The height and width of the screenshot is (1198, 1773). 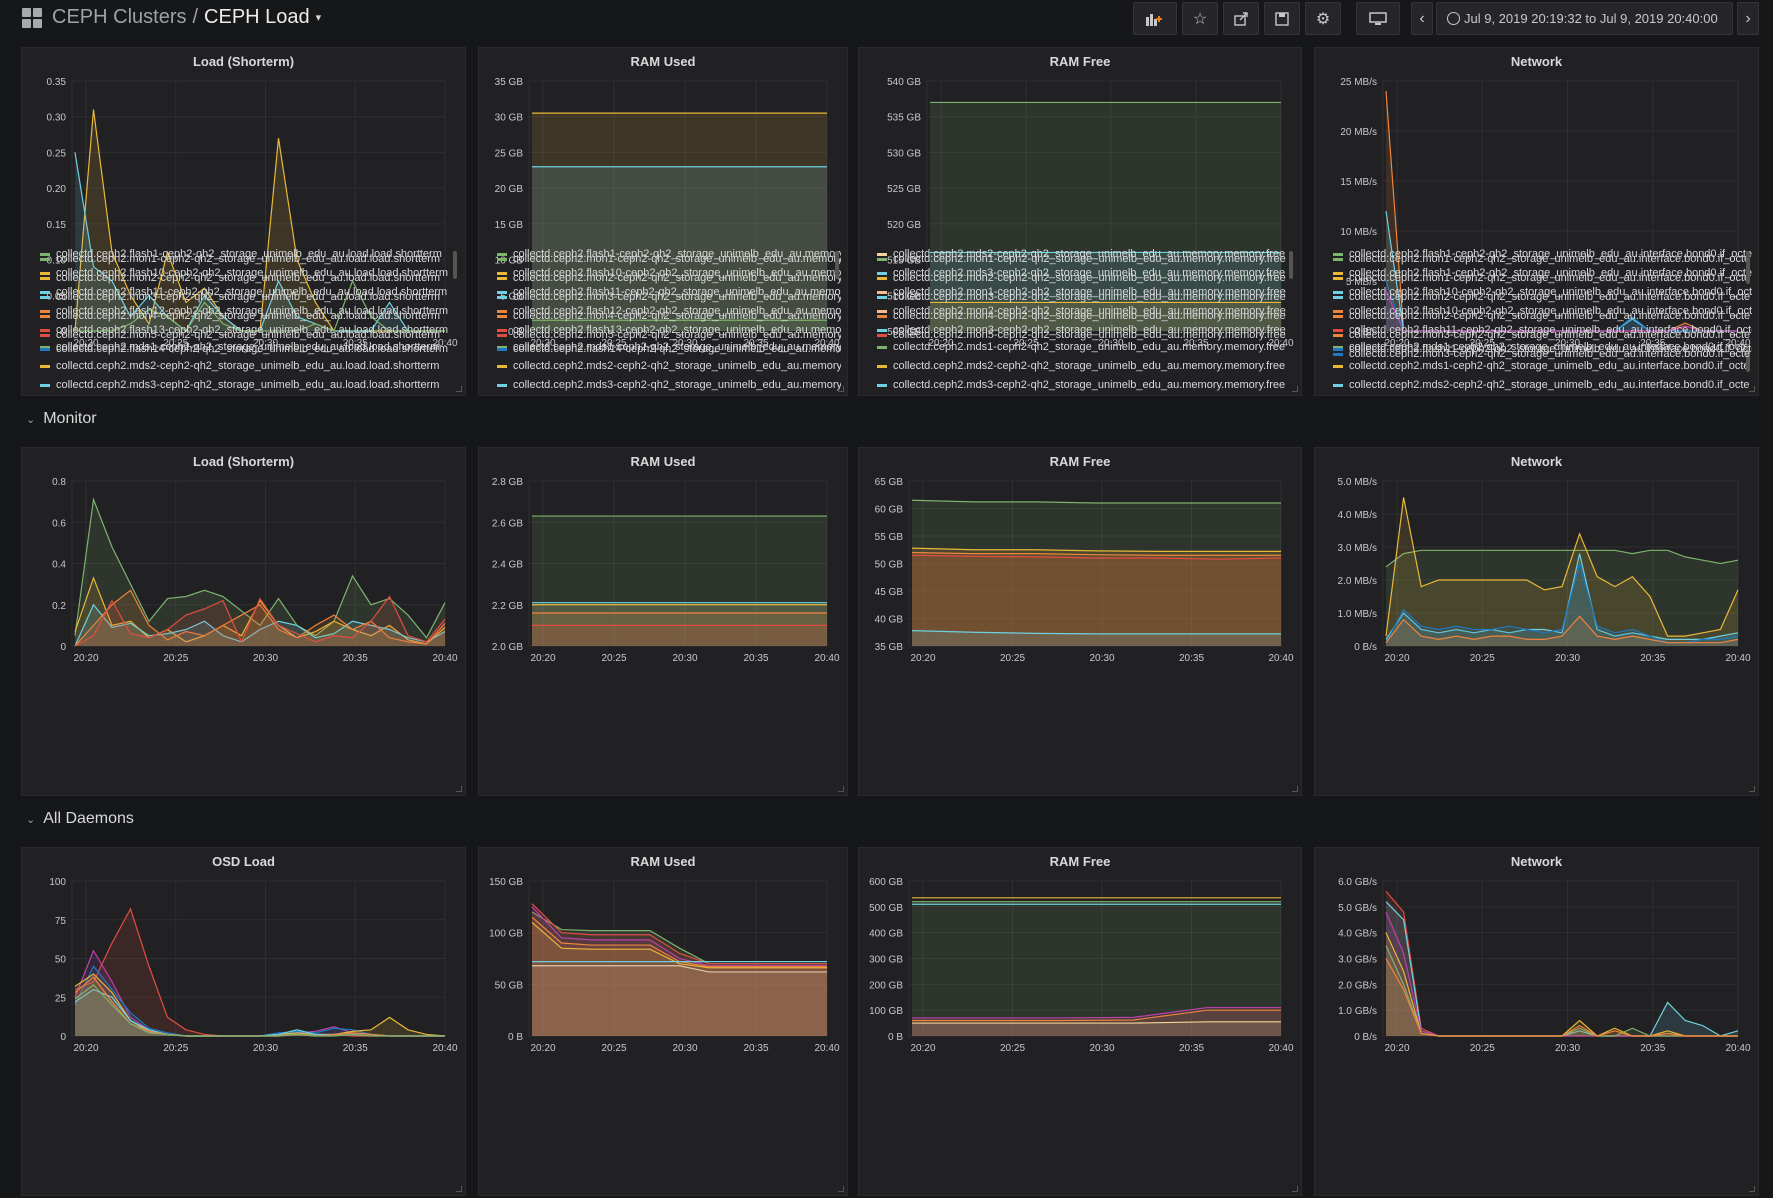 What do you see at coordinates (1241, 18) in the screenshot?
I see `share-button` at bounding box center [1241, 18].